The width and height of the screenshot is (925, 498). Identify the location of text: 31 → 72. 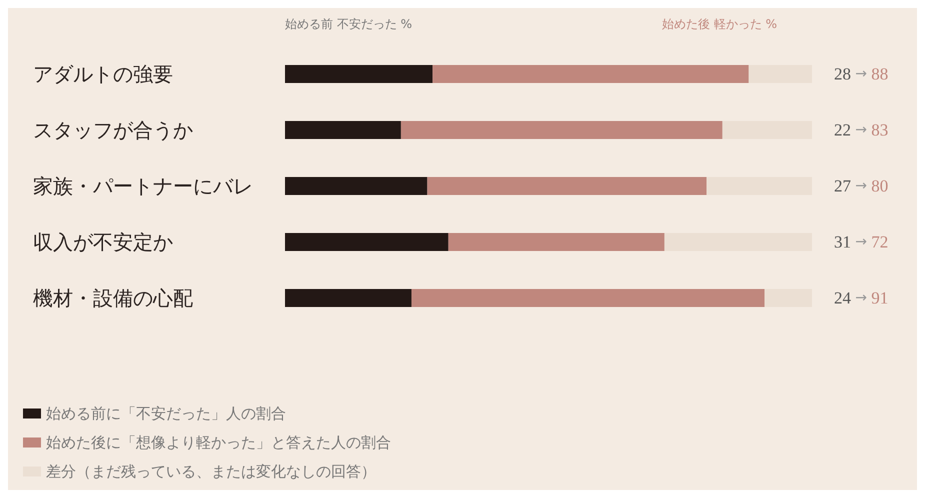
(861, 242).